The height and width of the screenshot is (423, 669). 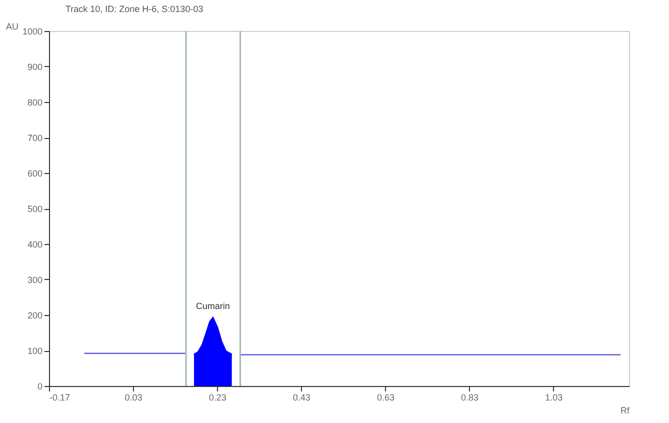 What do you see at coordinates (34, 173) in the screenshot?
I see `y-tick-label: 600` at bounding box center [34, 173].